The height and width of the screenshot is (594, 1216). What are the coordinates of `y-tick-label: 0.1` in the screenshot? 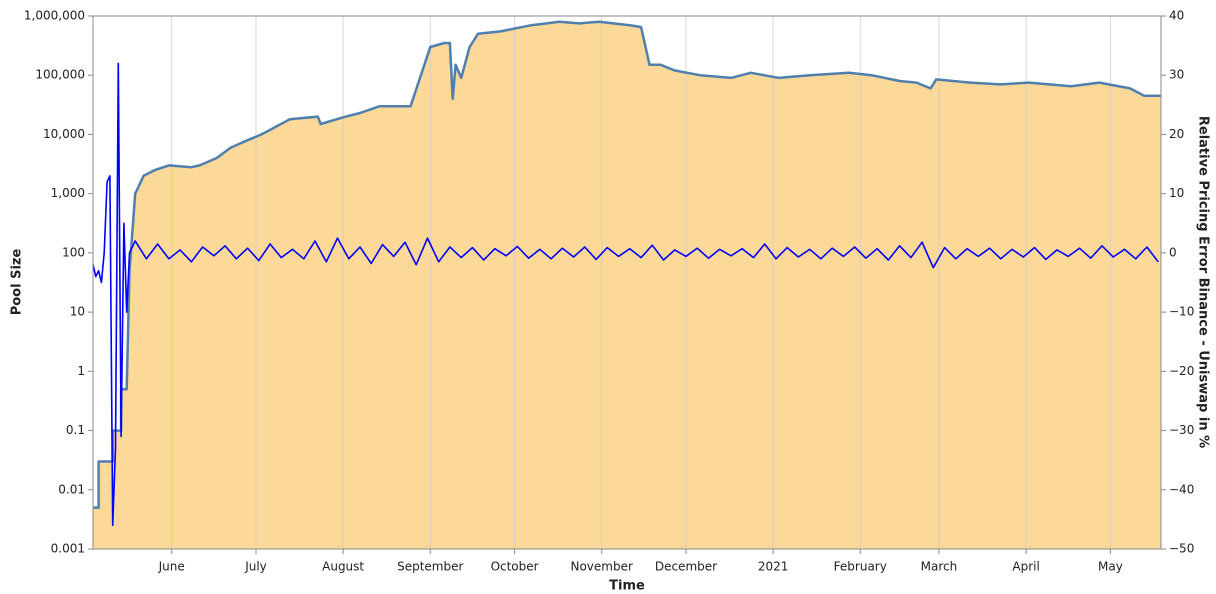 It's located at (75, 430).